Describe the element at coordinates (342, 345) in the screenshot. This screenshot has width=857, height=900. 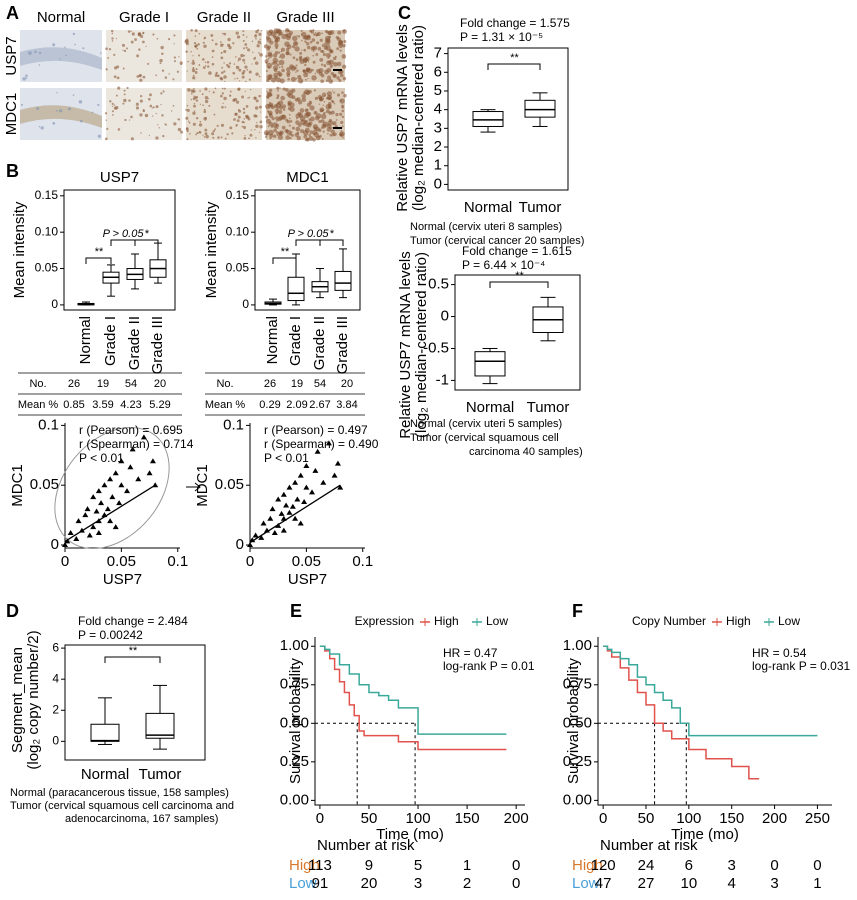
I see `category-label: Grade III` at that location.